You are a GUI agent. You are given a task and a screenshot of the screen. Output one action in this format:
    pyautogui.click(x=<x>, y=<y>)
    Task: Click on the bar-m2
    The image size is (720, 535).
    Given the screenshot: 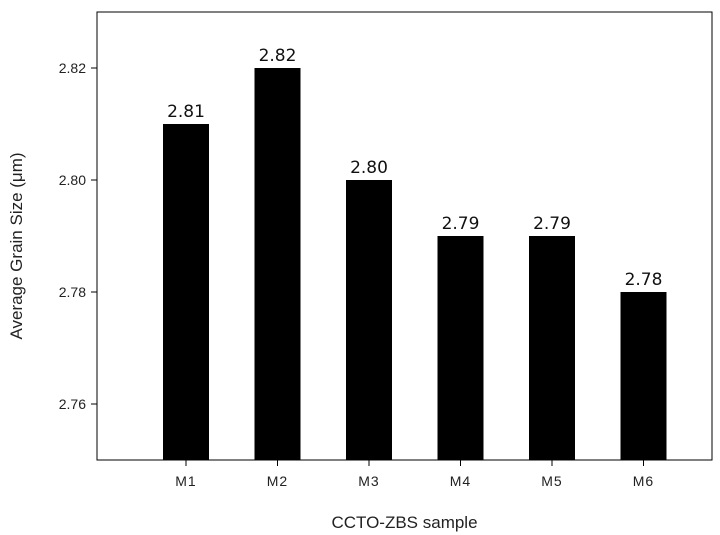 What is the action you would take?
    pyautogui.click(x=277, y=264)
    